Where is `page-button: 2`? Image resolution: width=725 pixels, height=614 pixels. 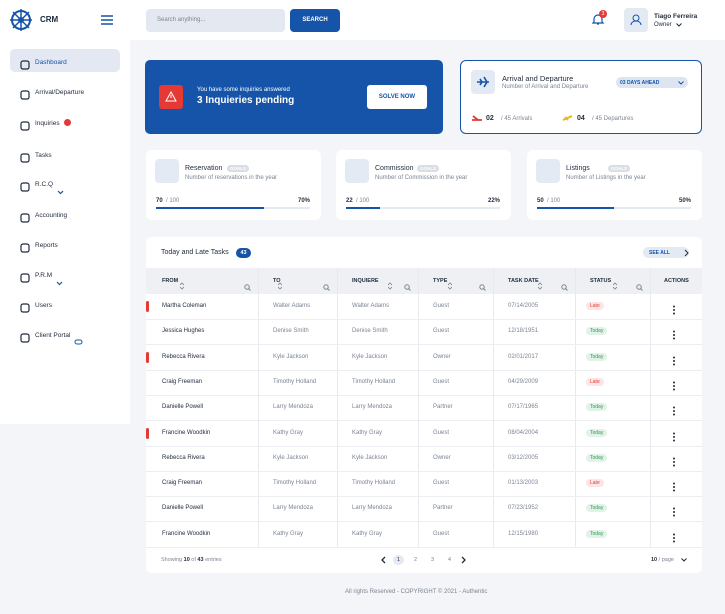 page-button: 2 is located at coordinates (415, 560).